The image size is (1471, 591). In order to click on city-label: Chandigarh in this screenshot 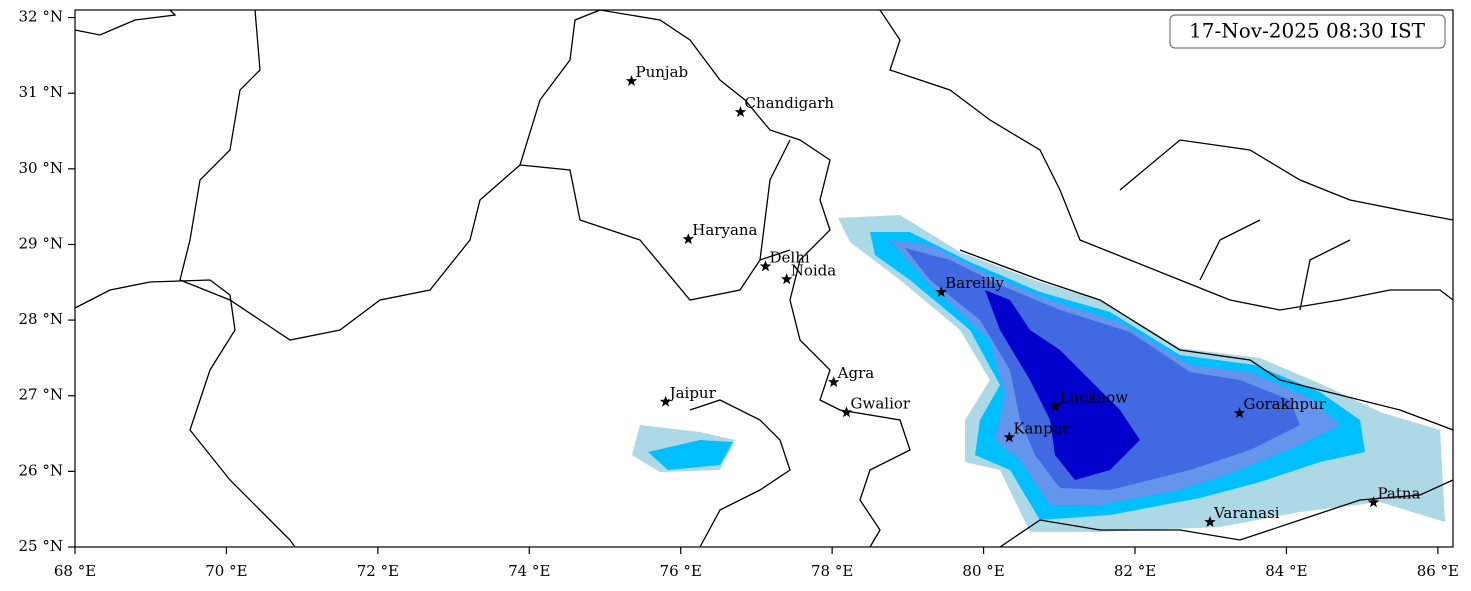, I will do `click(790, 103)`.